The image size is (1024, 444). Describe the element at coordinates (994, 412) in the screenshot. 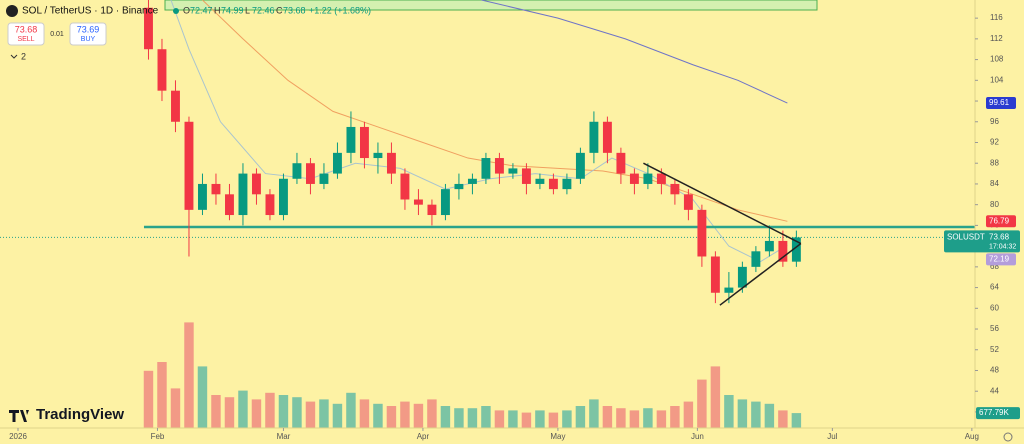

I see `volume-tag-label: 677.79K` at that location.